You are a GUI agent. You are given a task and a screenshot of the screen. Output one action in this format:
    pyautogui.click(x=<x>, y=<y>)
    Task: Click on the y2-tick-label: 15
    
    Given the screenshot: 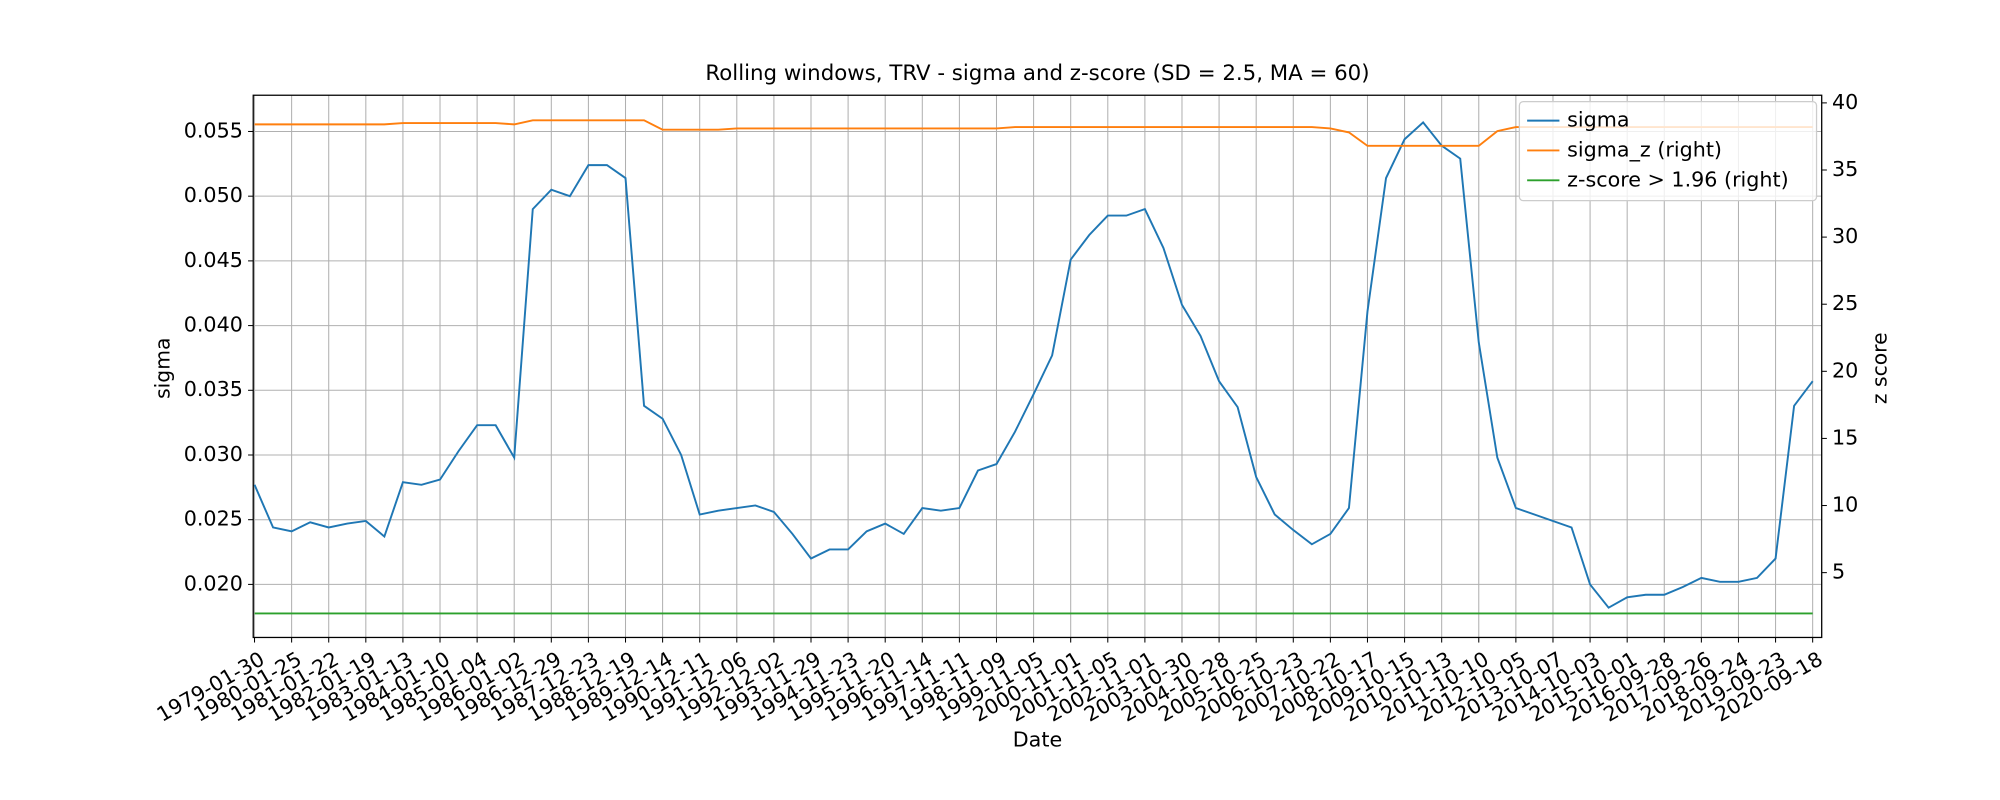 What is the action you would take?
    pyautogui.click(x=1845, y=438)
    